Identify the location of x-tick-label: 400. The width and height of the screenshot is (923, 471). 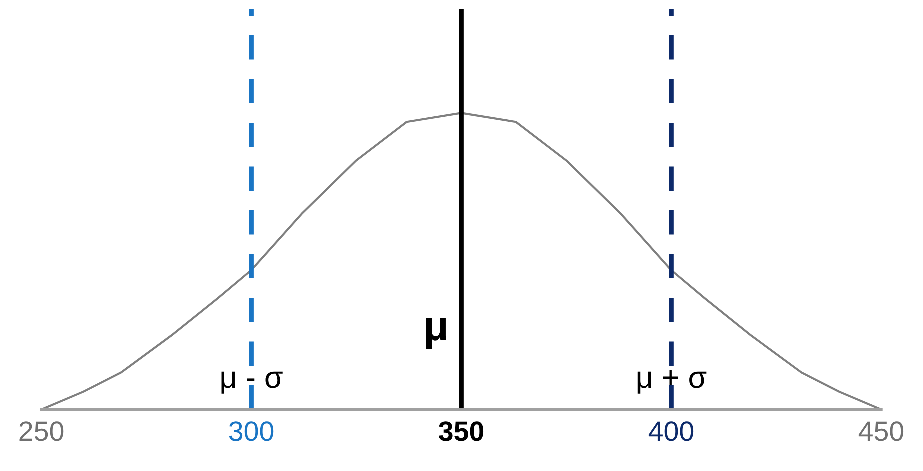
(671, 432).